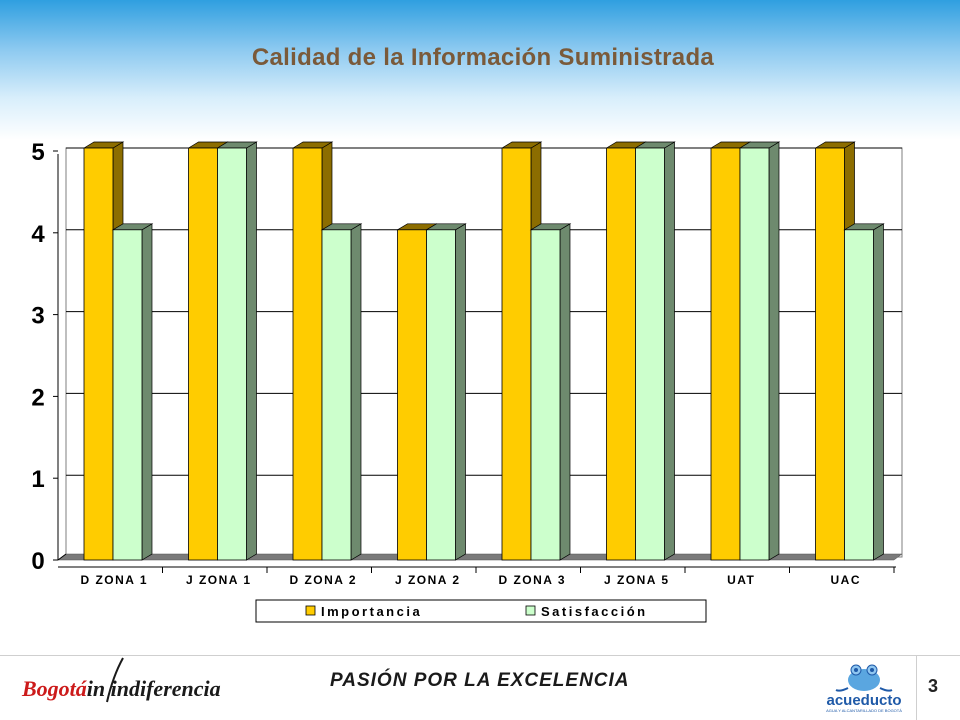 The width and height of the screenshot is (960, 720). What do you see at coordinates (323, 580) in the screenshot?
I see `x-tick-label: D ZONA 2` at bounding box center [323, 580].